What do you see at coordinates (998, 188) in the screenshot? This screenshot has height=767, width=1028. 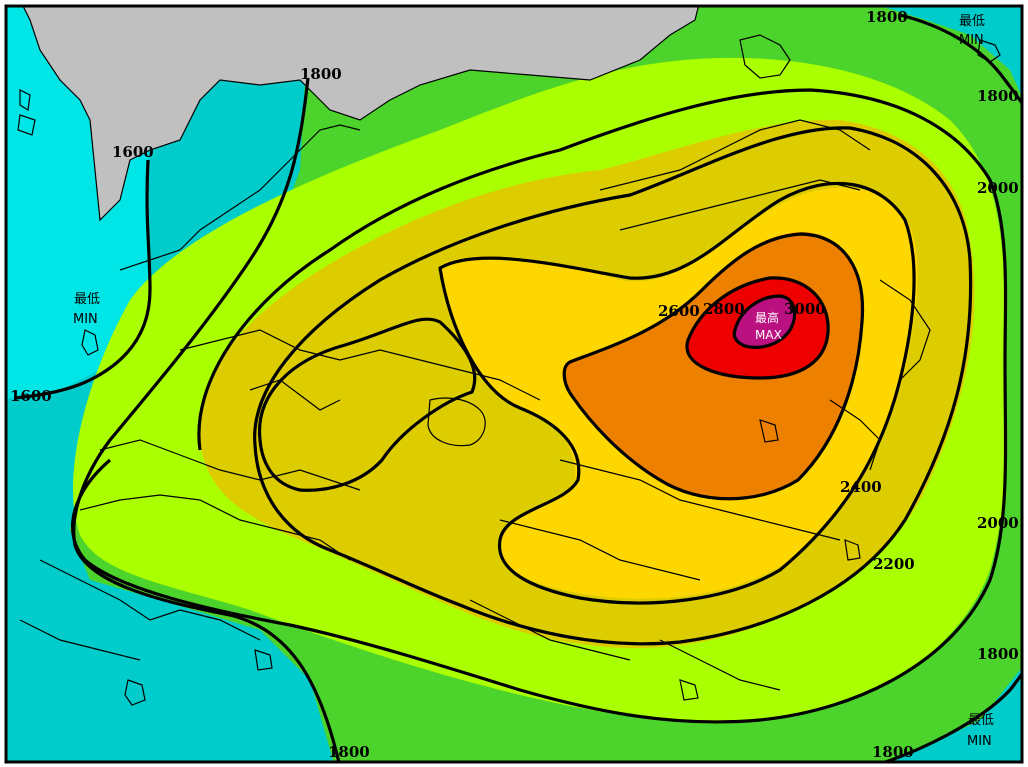 I see `contour-label-2000-right: 2000` at bounding box center [998, 188].